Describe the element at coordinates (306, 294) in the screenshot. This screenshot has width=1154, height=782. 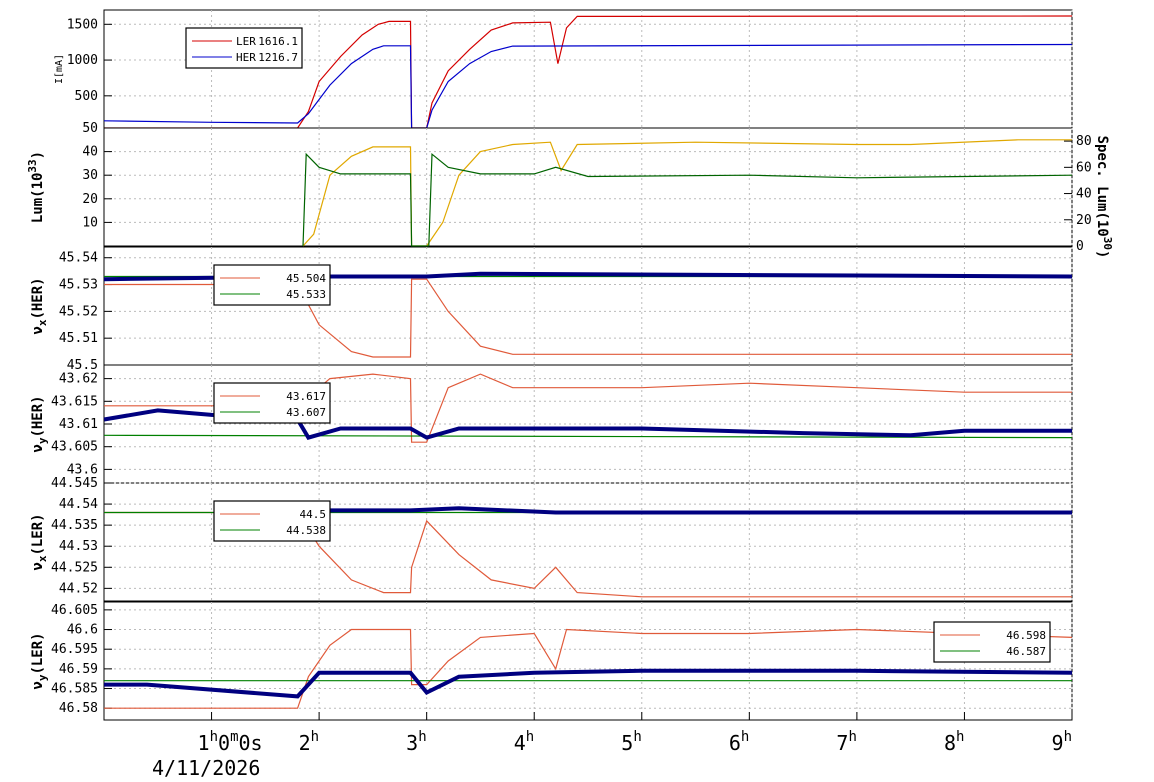
I see `legend-value: 45.533` at that location.